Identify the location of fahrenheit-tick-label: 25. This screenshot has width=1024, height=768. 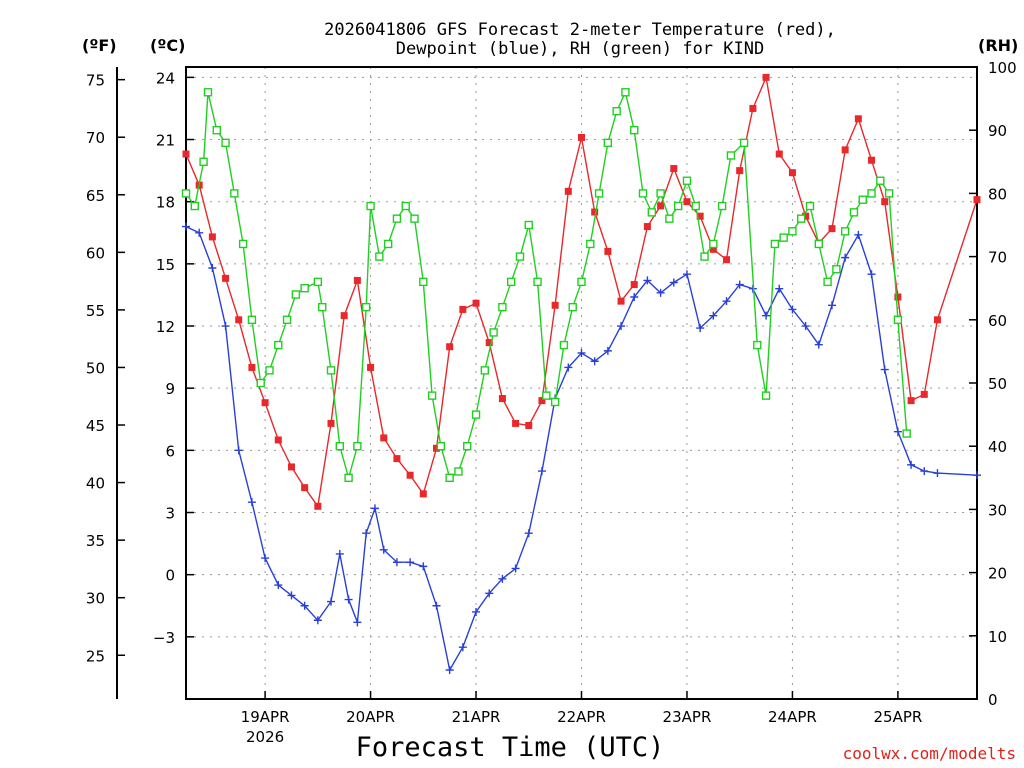
(95, 656).